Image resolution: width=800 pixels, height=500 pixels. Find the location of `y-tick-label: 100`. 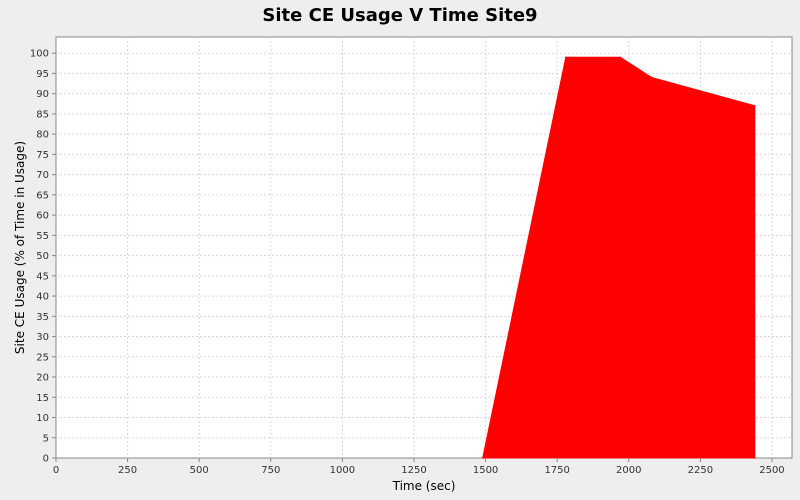

y-tick-label: 100 is located at coordinates (39, 54).